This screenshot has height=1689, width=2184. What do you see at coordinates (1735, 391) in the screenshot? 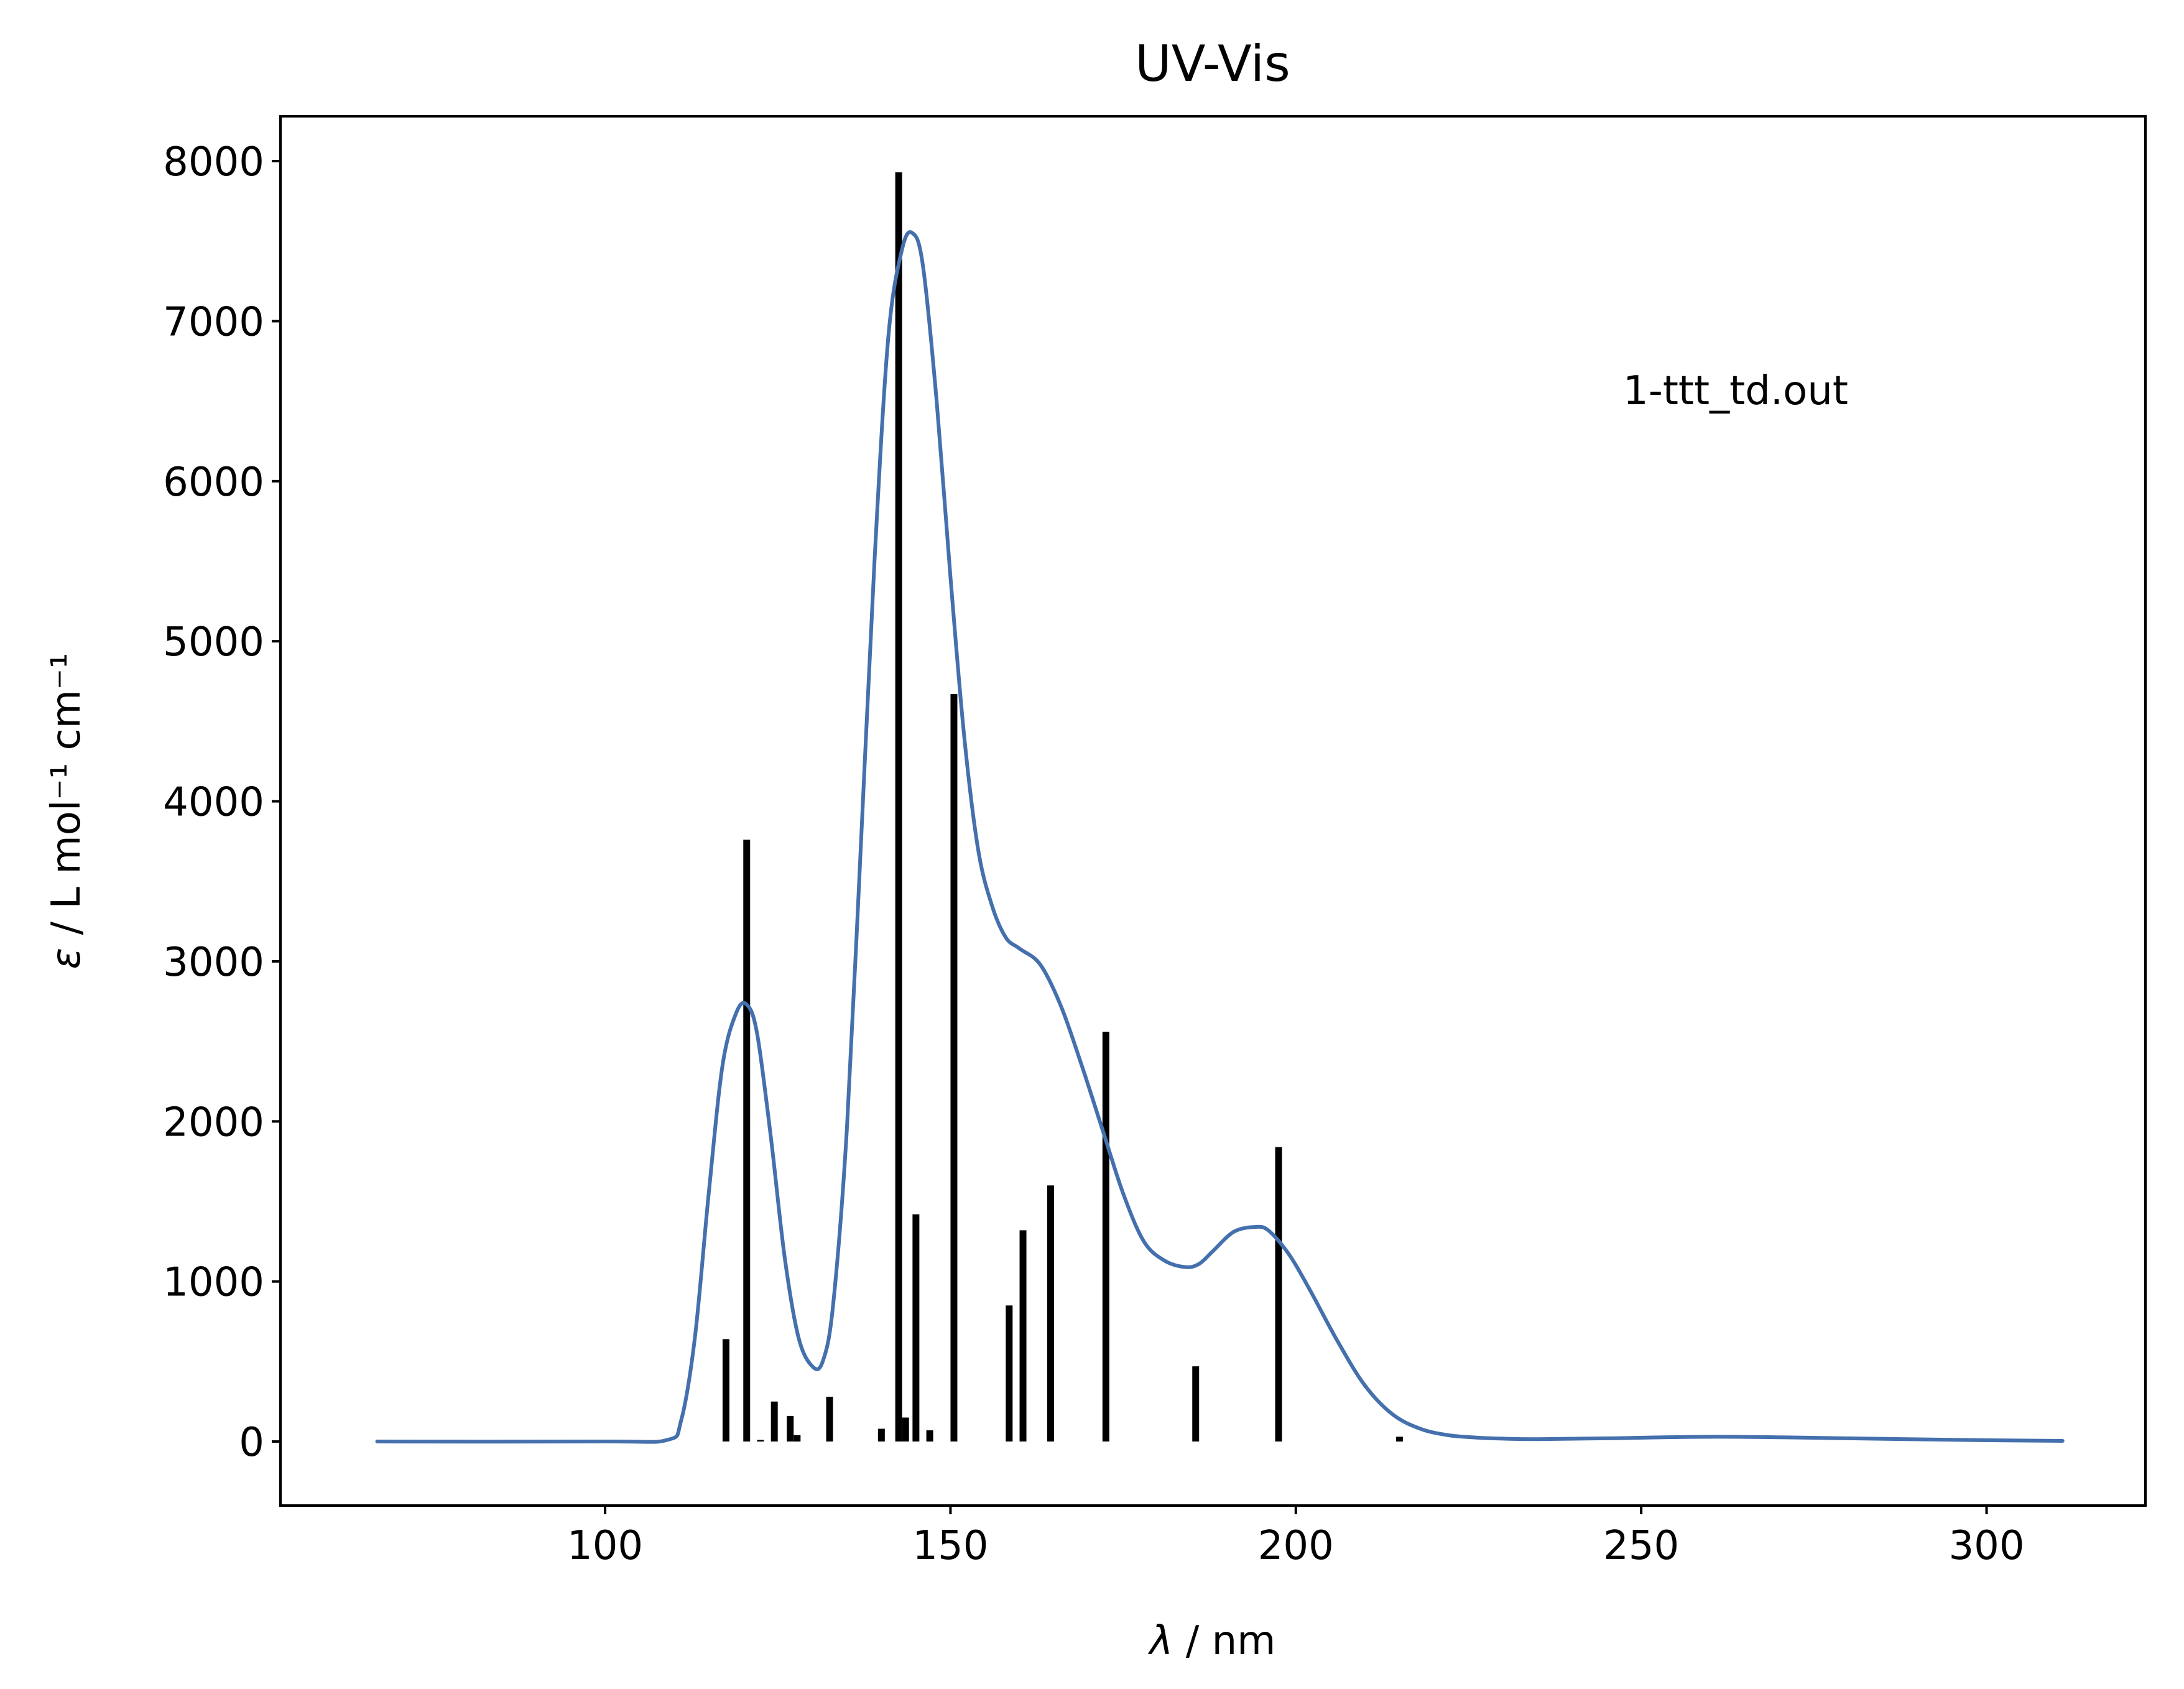
I see `file-annotation: 1-ttt_td.out` at bounding box center [1735, 391].